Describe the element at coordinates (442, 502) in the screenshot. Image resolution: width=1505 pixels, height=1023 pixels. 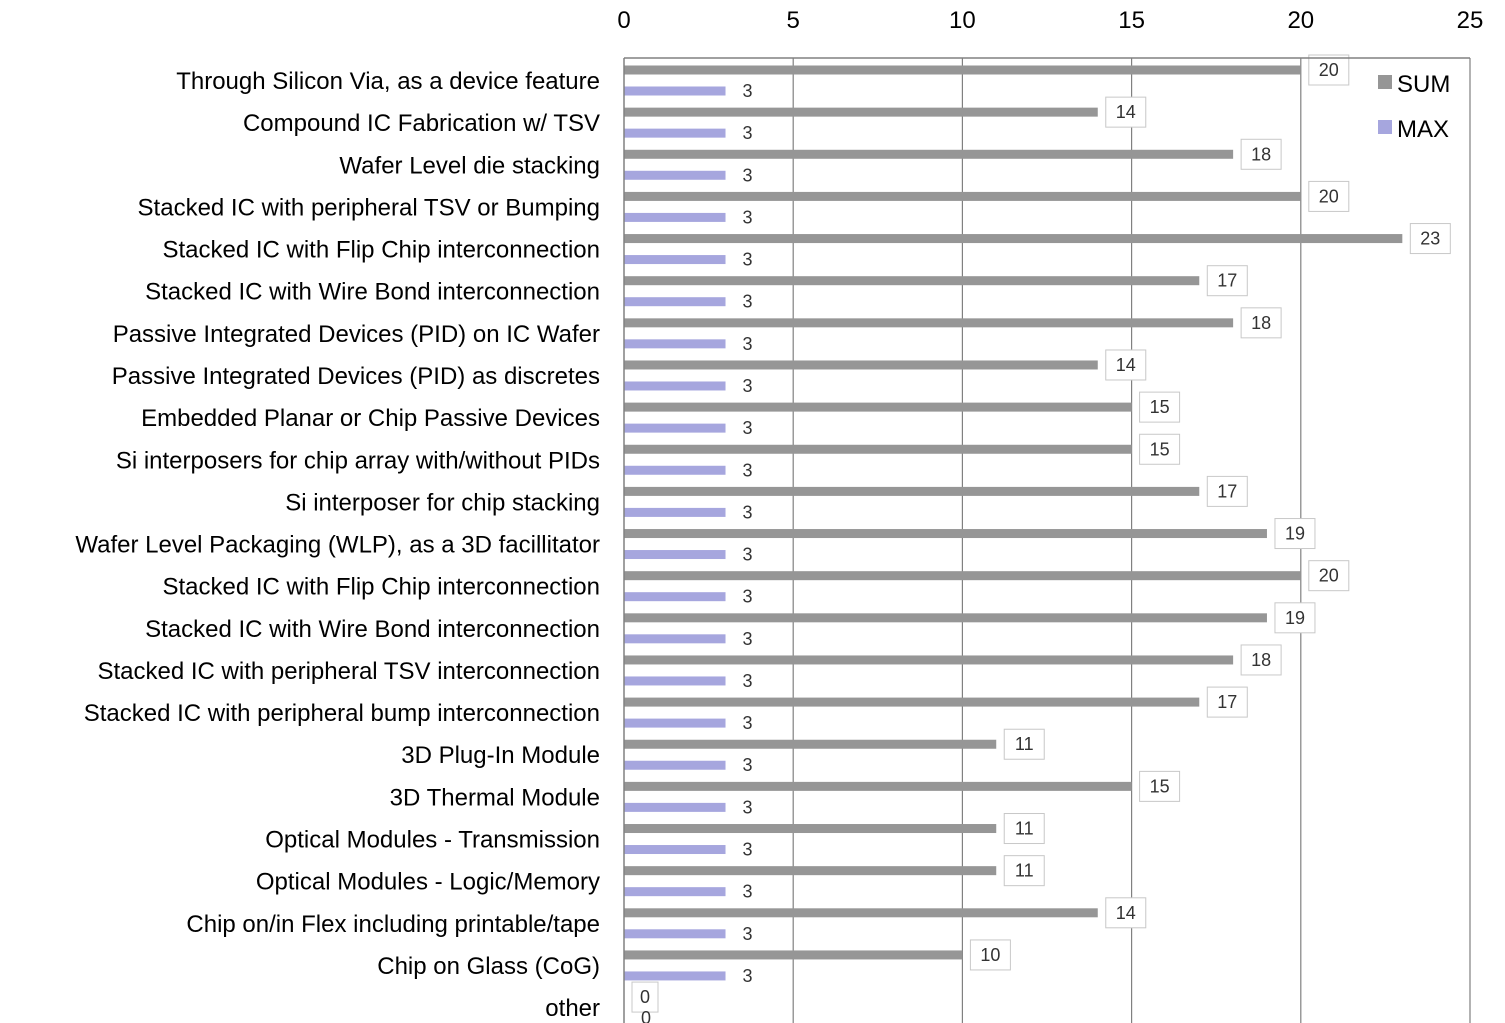
I see `category-label: Si interposer for chip stacking` at that location.